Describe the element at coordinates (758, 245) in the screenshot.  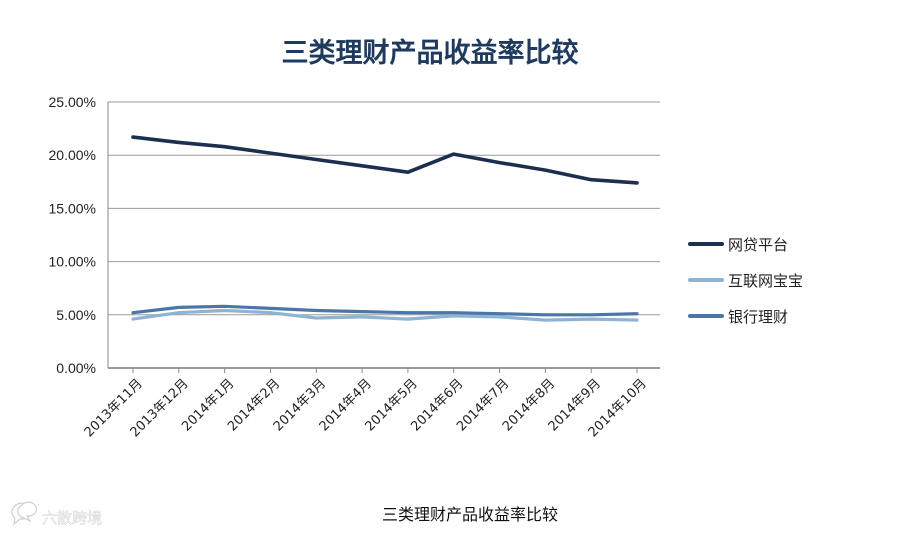
I see `legend-label: 网贷平台` at that location.